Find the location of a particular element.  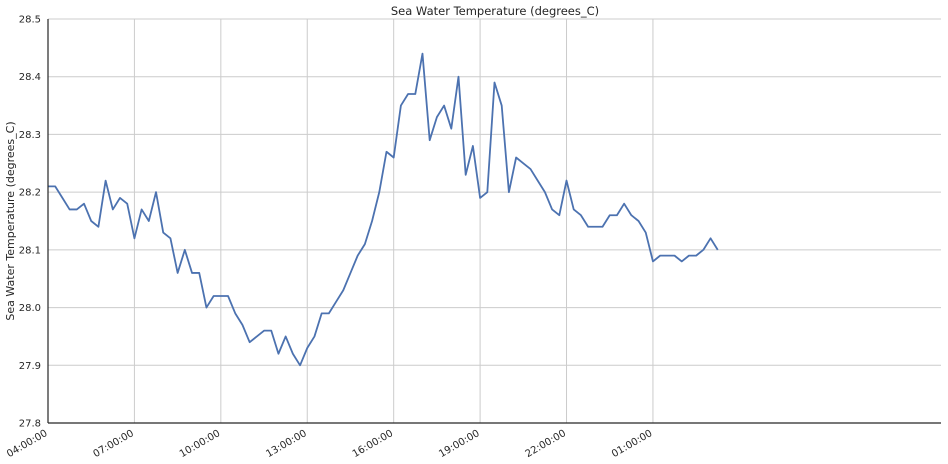

x-tick-label: 07:00:00 is located at coordinates (114, 444).